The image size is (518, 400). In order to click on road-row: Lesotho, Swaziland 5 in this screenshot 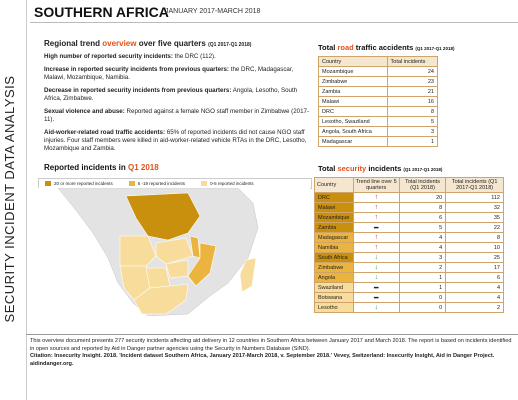, I will do `click(378, 121)`.